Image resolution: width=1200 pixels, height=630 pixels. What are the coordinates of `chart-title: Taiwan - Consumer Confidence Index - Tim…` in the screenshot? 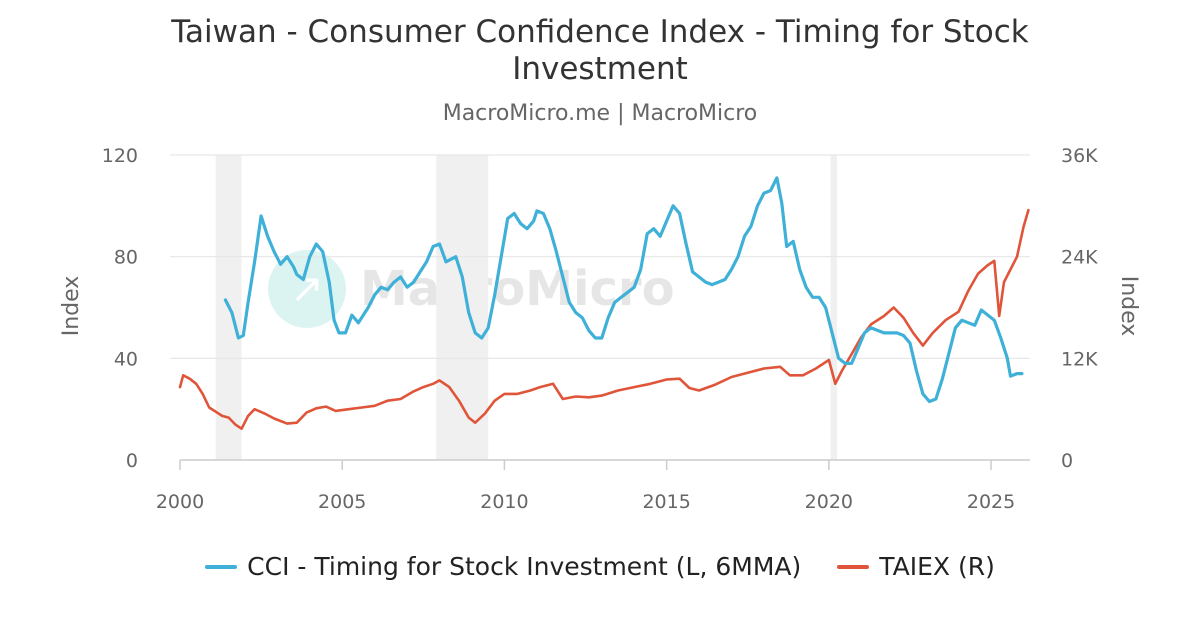 It's located at (600, 50).